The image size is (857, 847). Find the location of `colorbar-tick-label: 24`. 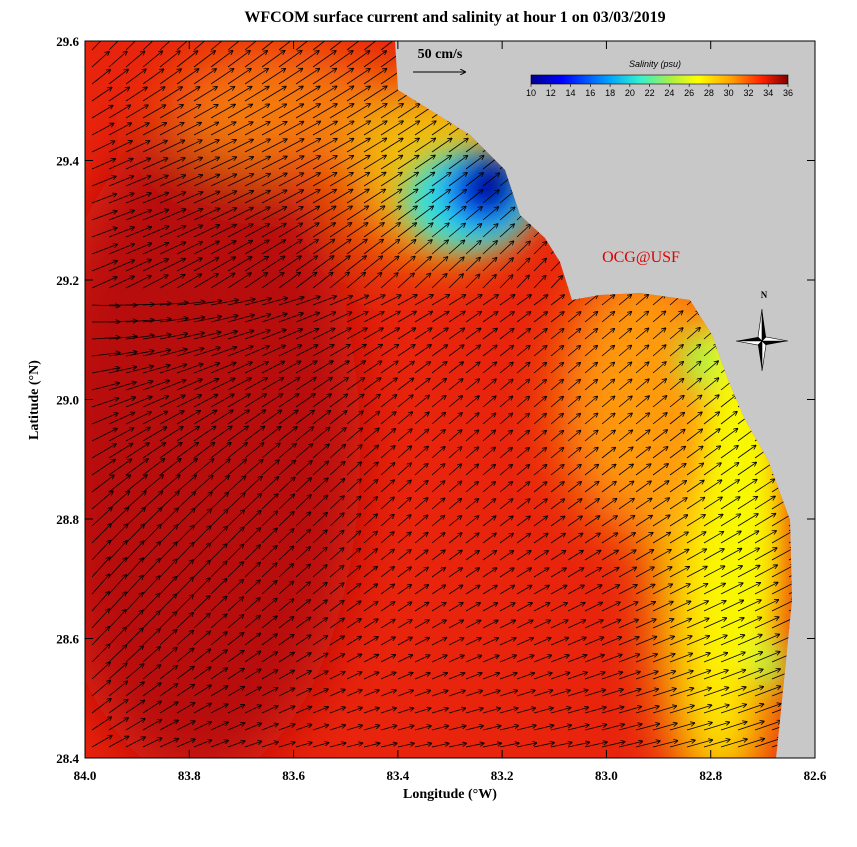

colorbar-tick-label: 24 is located at coordinates (669, 93).